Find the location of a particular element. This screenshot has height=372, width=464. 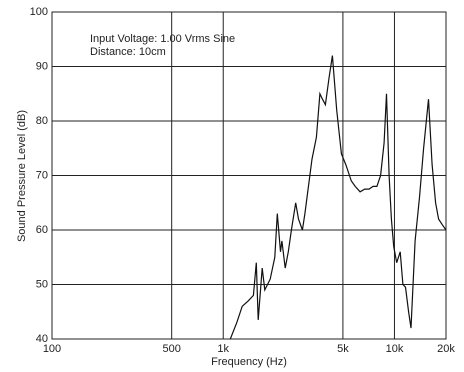

annotation: Input Voltage: 1.00 Vrms Sine is located at coordinates (162, 39).